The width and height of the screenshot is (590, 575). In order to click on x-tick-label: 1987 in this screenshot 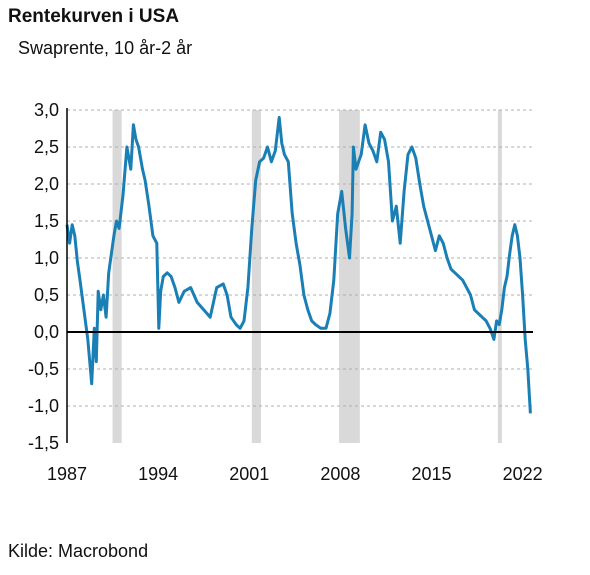, I will do `click(67, 474)`.